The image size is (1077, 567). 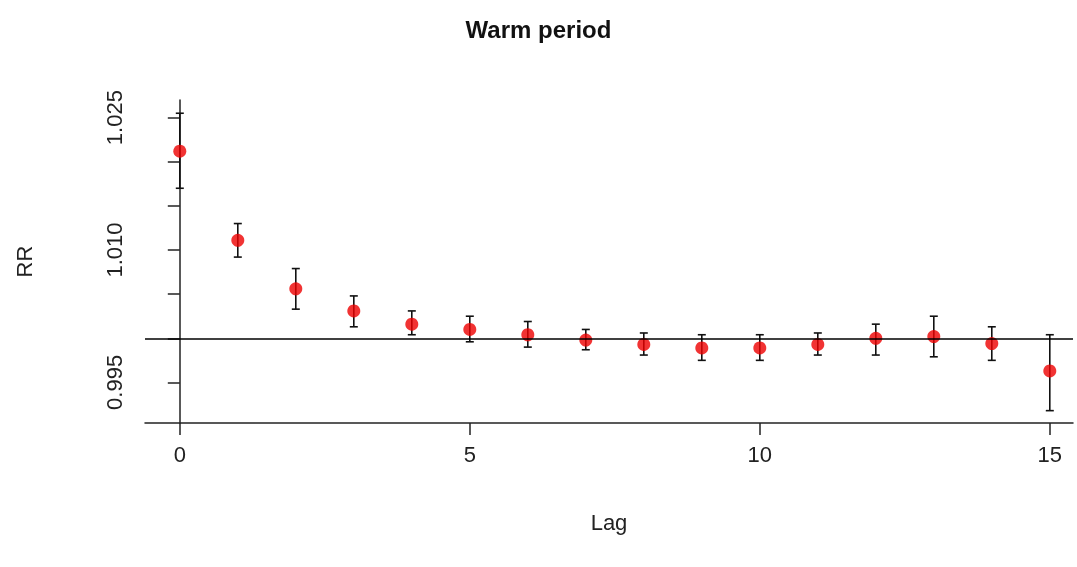 What do you see at coordinates (179, 454) in the screenshot?
I see `x-tick-label: 0` at bounding box center [179, 454].